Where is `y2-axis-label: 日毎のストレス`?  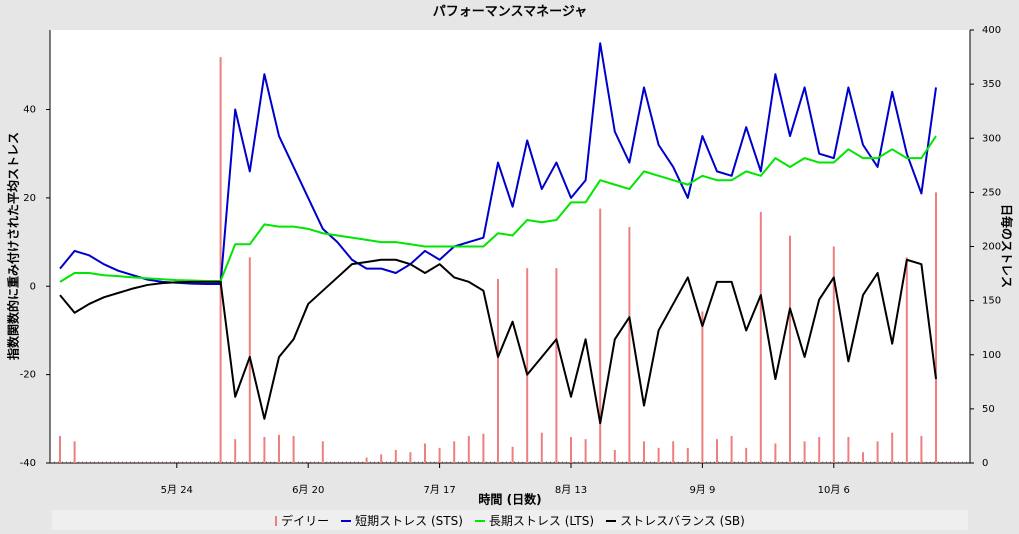 y2-axis-label: 日毎のストレス is located at coordinates (1007, 246).